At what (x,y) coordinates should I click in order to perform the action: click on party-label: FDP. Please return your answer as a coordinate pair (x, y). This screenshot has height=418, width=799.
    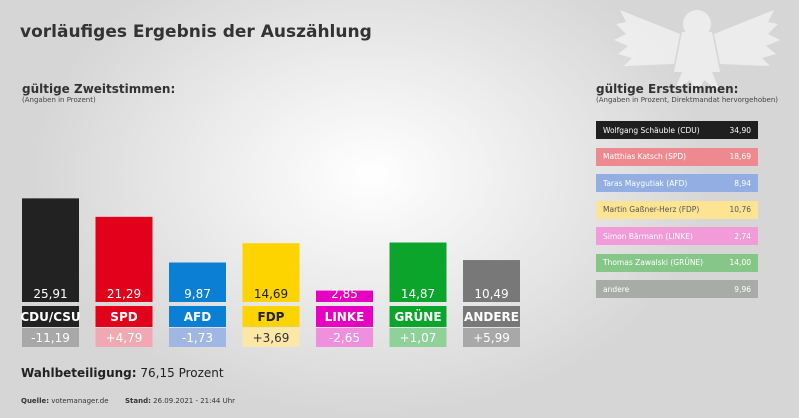
    Looking at the image, I should click on (271, 317).